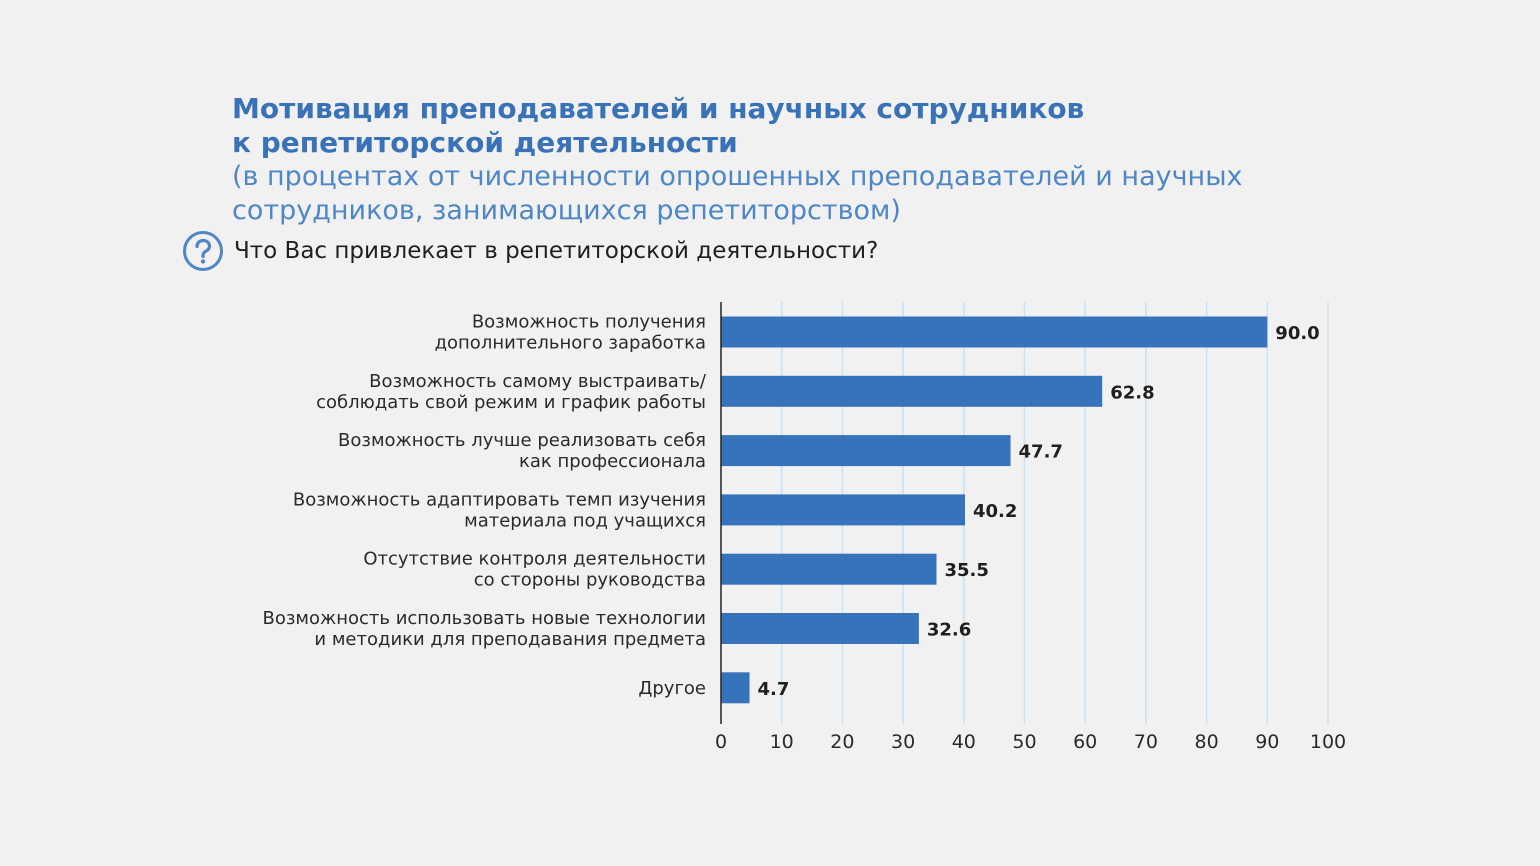  I want to click on category-label-line: и методики для преподавания предмета, so click(510, 639).